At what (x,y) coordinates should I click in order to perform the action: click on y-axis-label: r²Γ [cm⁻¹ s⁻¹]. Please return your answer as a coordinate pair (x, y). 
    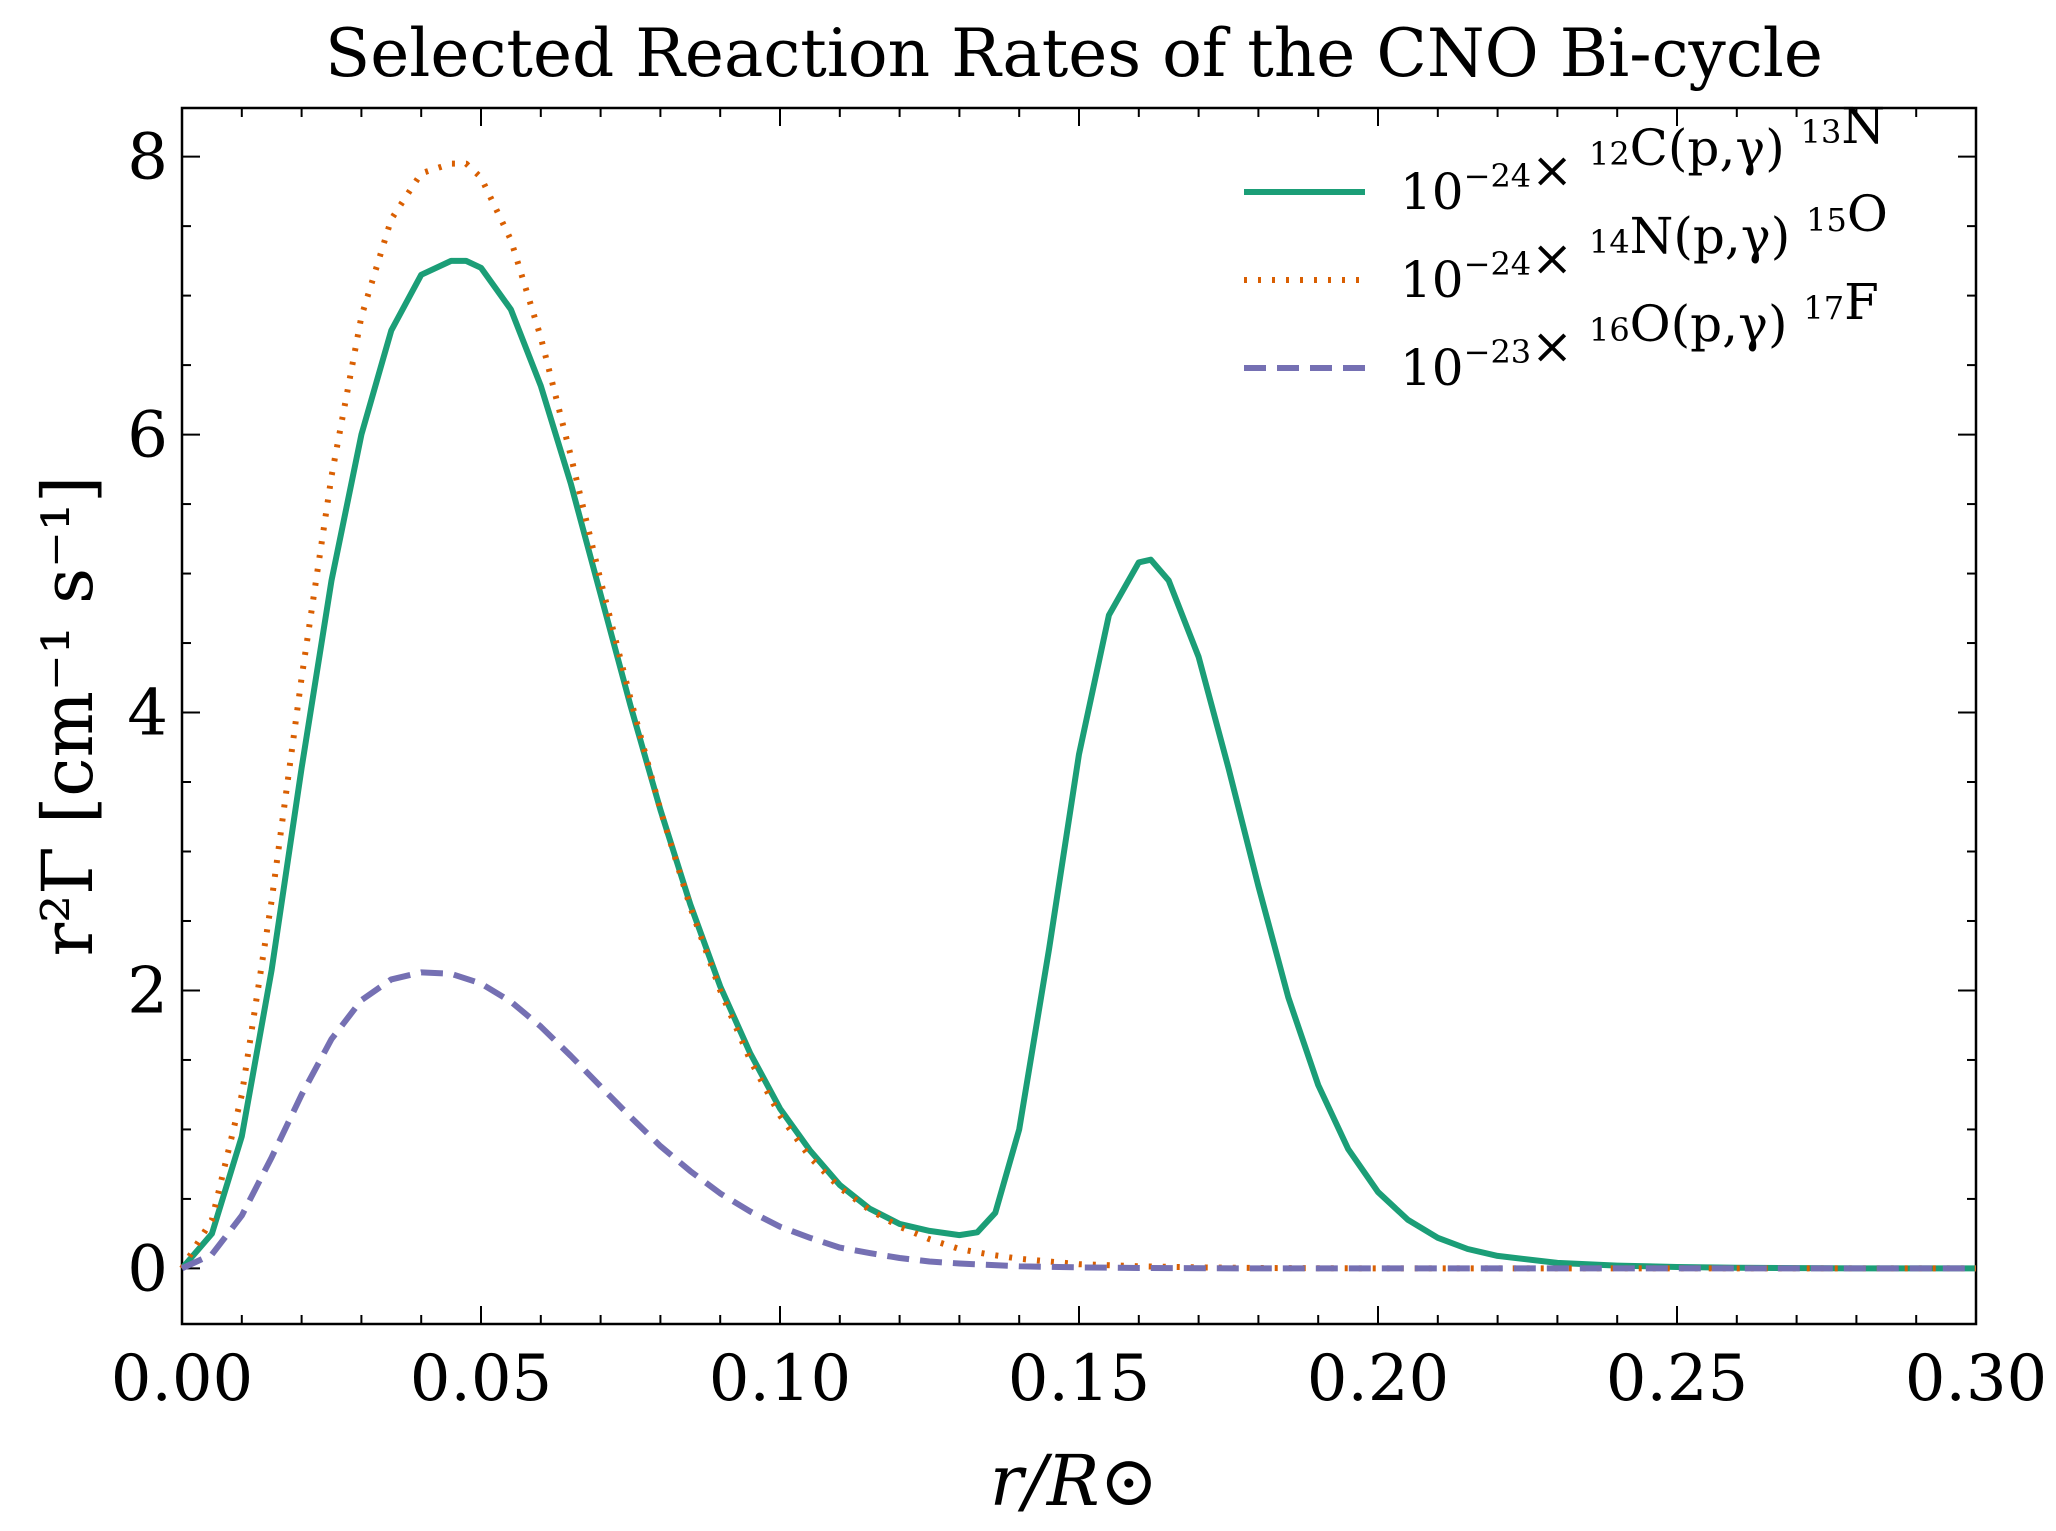
    Looking at the image, I should click on (68, 716).